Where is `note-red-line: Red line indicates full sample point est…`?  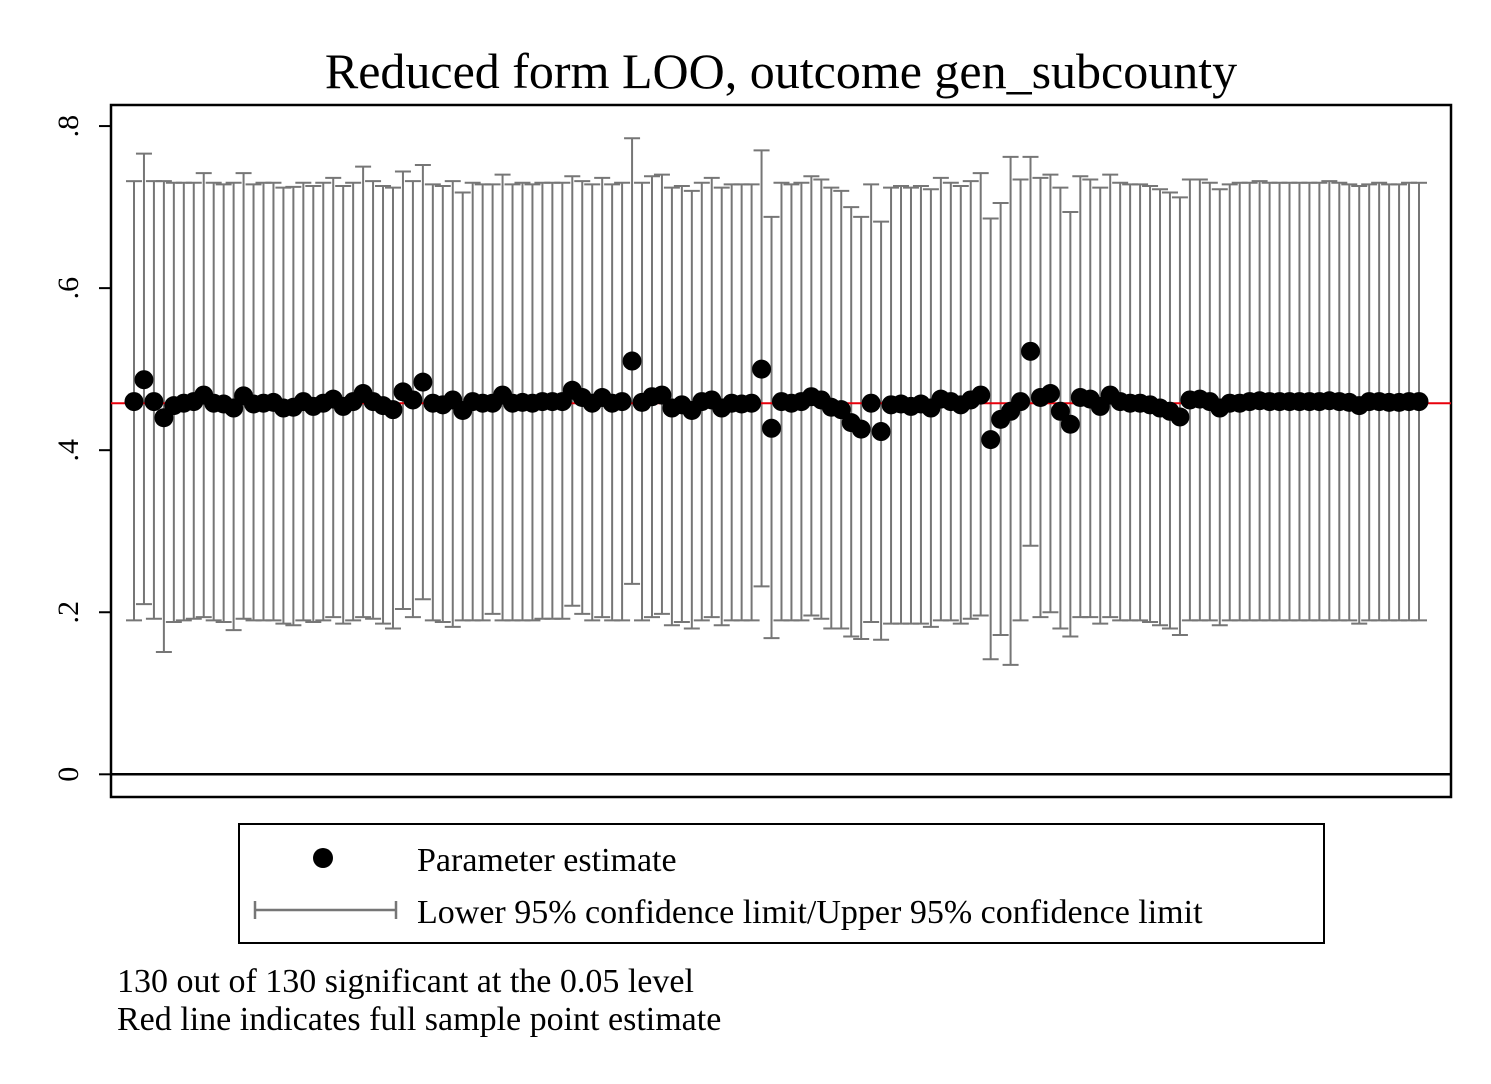
note-red-line: Red line indicates full sample point est… is located at coordinates (419, 1019).